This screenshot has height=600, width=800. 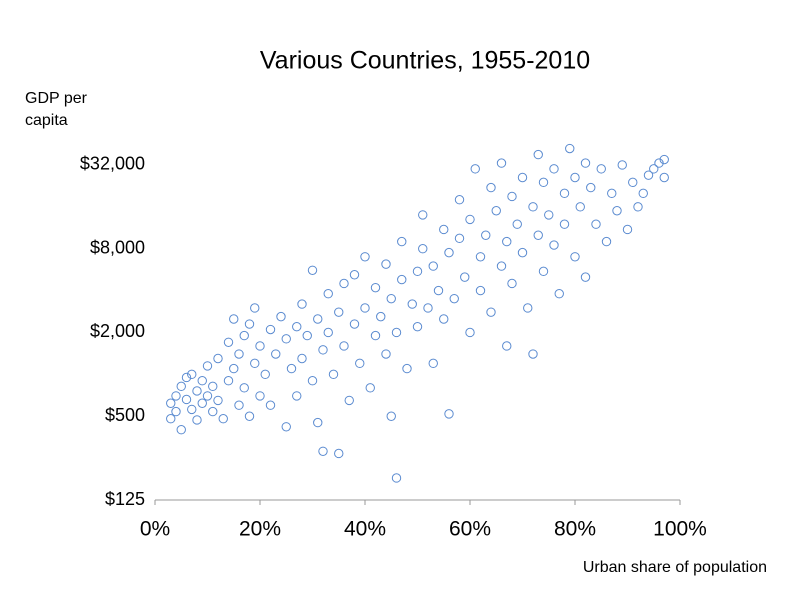 I want to click on x-tick-label: 60%, so click(x=470, y=529).